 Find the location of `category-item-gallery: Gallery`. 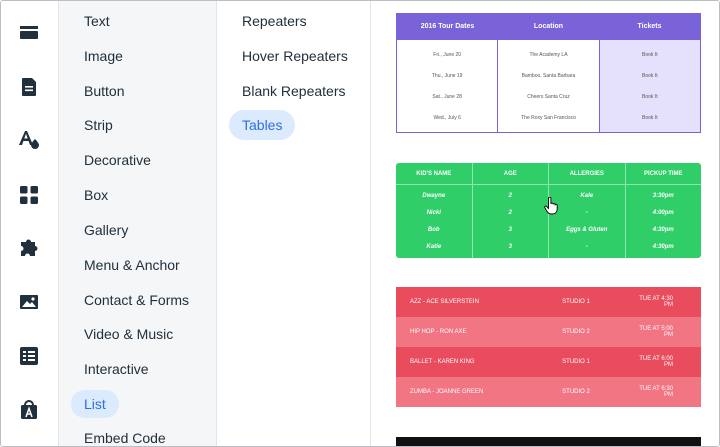

category-item-gallery: Gallery is located at coordinates (106, 230).